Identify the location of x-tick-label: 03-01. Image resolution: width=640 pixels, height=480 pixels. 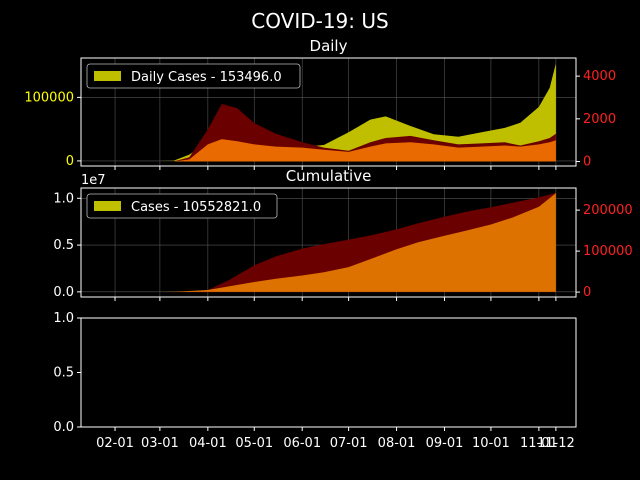
(160, 443).